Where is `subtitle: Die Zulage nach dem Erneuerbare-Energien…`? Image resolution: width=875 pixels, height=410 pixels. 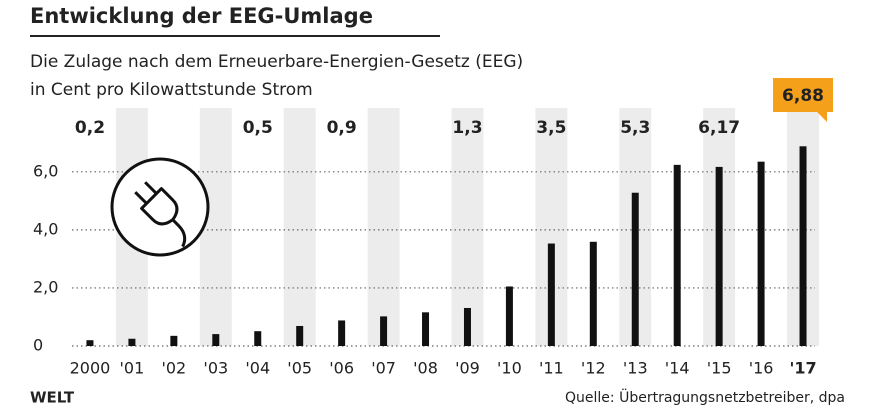
subtitle: Die Zulage nach dem Erneuerbare-Energien… is located at coordinates (276, 62).